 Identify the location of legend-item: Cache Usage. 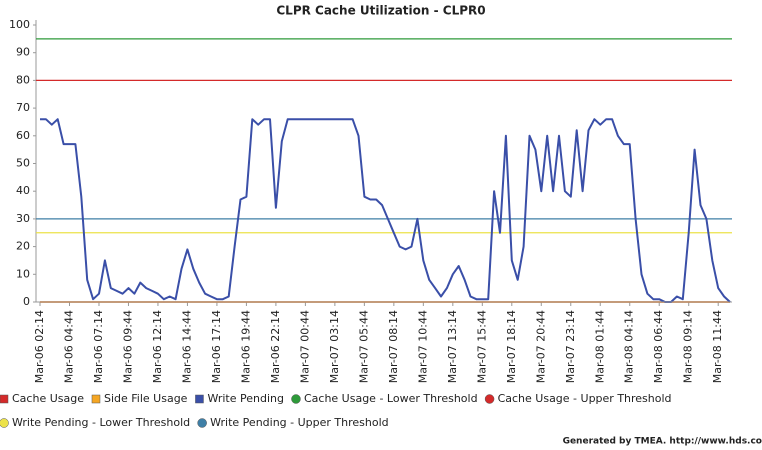
(42, 398).